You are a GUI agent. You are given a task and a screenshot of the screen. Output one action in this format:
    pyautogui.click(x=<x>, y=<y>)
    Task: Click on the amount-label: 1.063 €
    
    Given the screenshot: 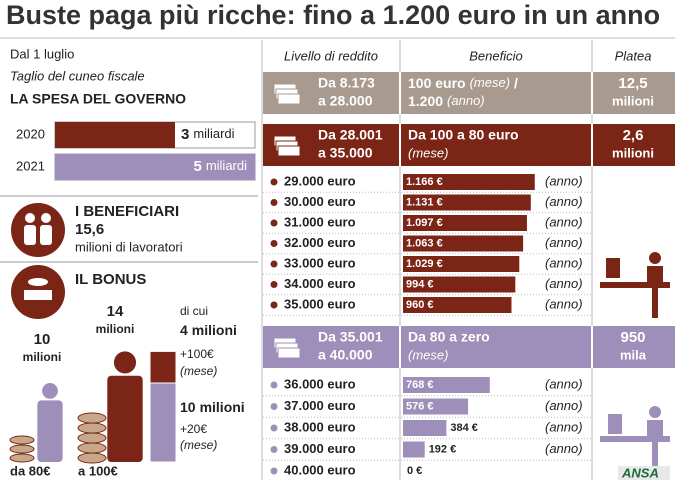 What is the action you would take?
    pyautogui.click(x=424, y=243)
    